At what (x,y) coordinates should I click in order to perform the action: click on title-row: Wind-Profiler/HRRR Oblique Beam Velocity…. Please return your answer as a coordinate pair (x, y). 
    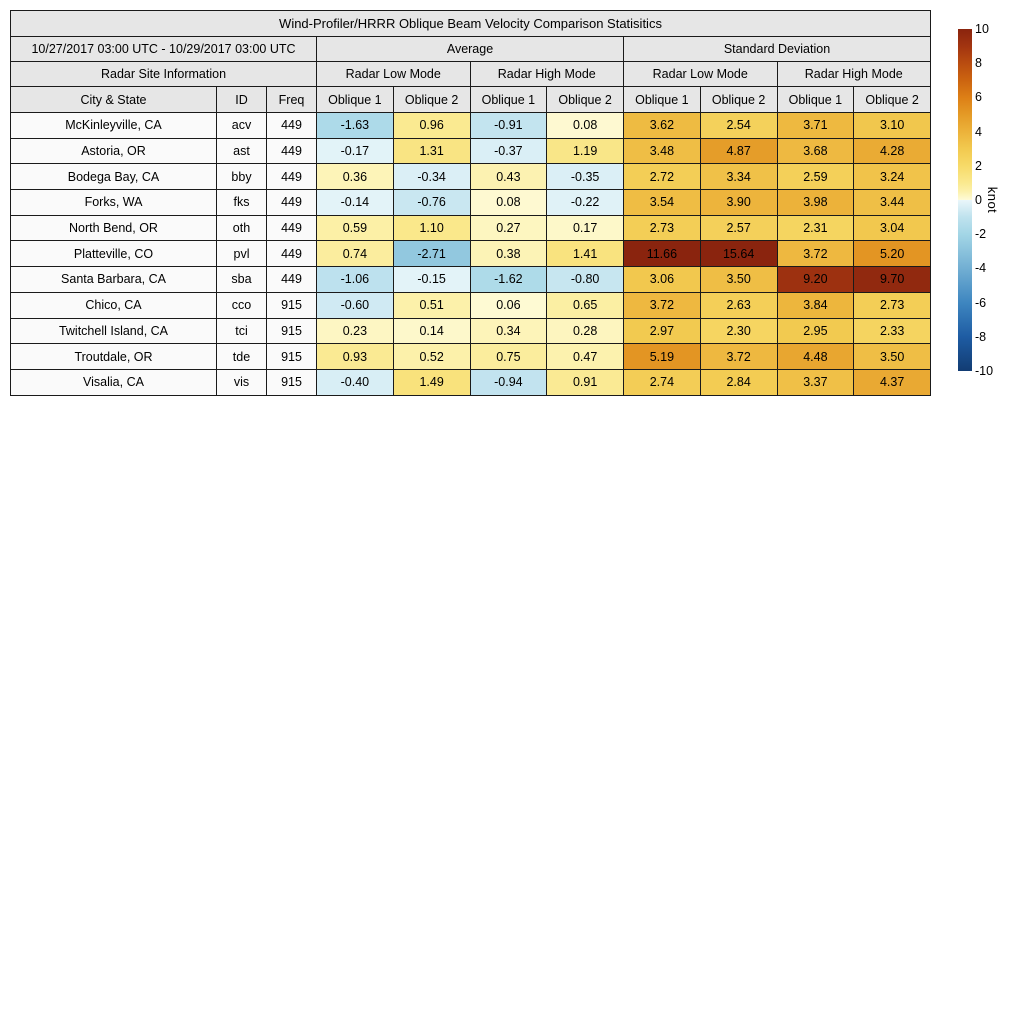
    Looking at the image, I should click on (470, 23).